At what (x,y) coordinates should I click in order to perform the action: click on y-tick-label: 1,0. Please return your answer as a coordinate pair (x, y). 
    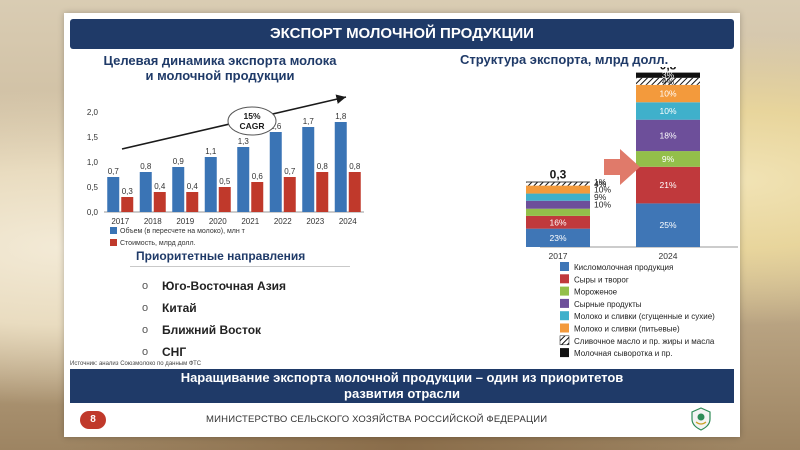
    Looking at the image, I should click on (93, 162).